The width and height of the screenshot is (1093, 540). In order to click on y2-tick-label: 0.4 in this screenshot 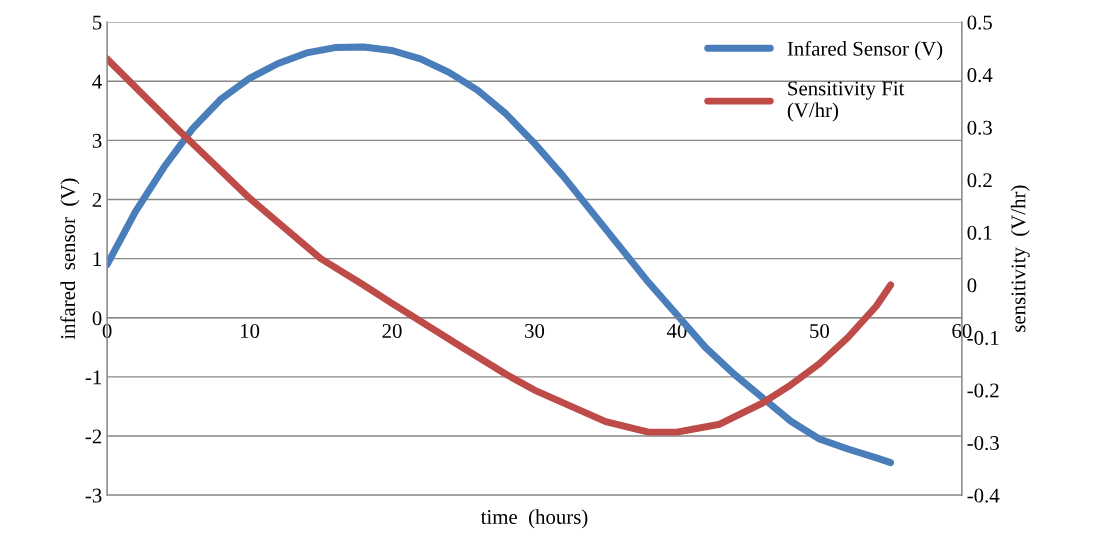, I will do `click(980, 75)`.